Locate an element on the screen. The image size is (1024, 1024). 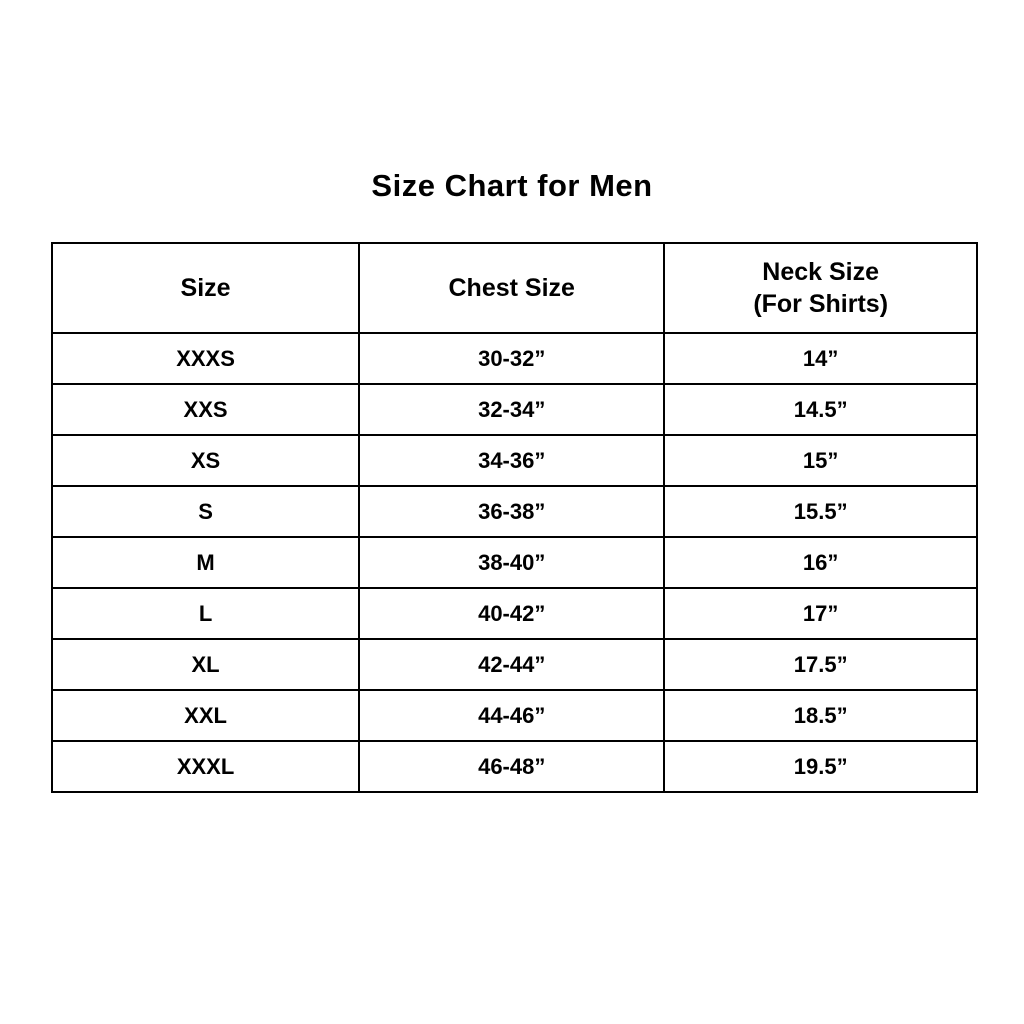
neck-cell: 14.5” is located at coordinates (820, 409).